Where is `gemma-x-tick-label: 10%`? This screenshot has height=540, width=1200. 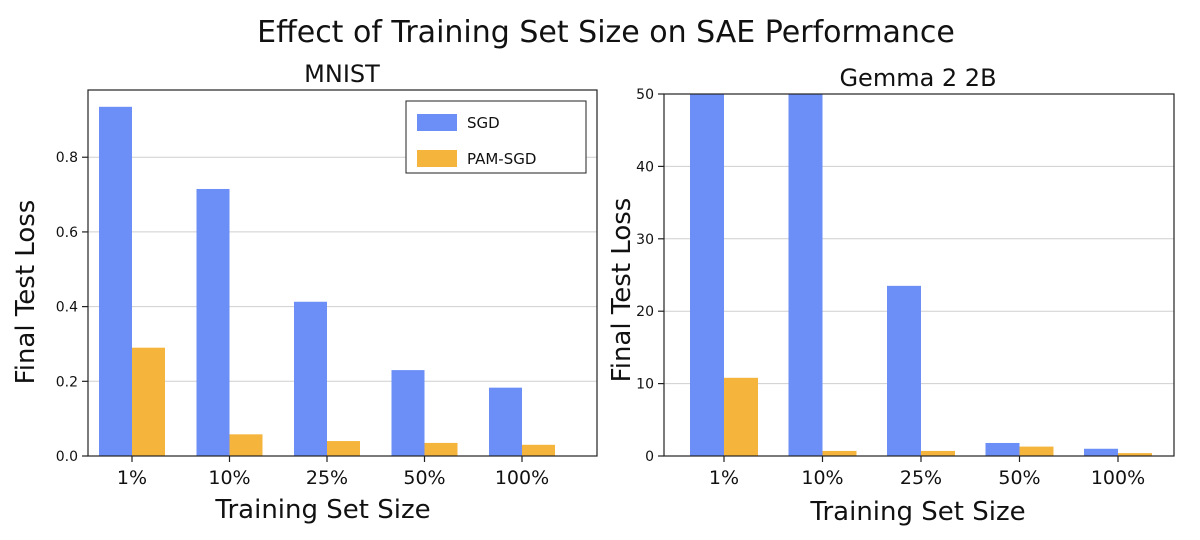
gemma-x-tick-label: 10% is located at coordinates (822, 478).